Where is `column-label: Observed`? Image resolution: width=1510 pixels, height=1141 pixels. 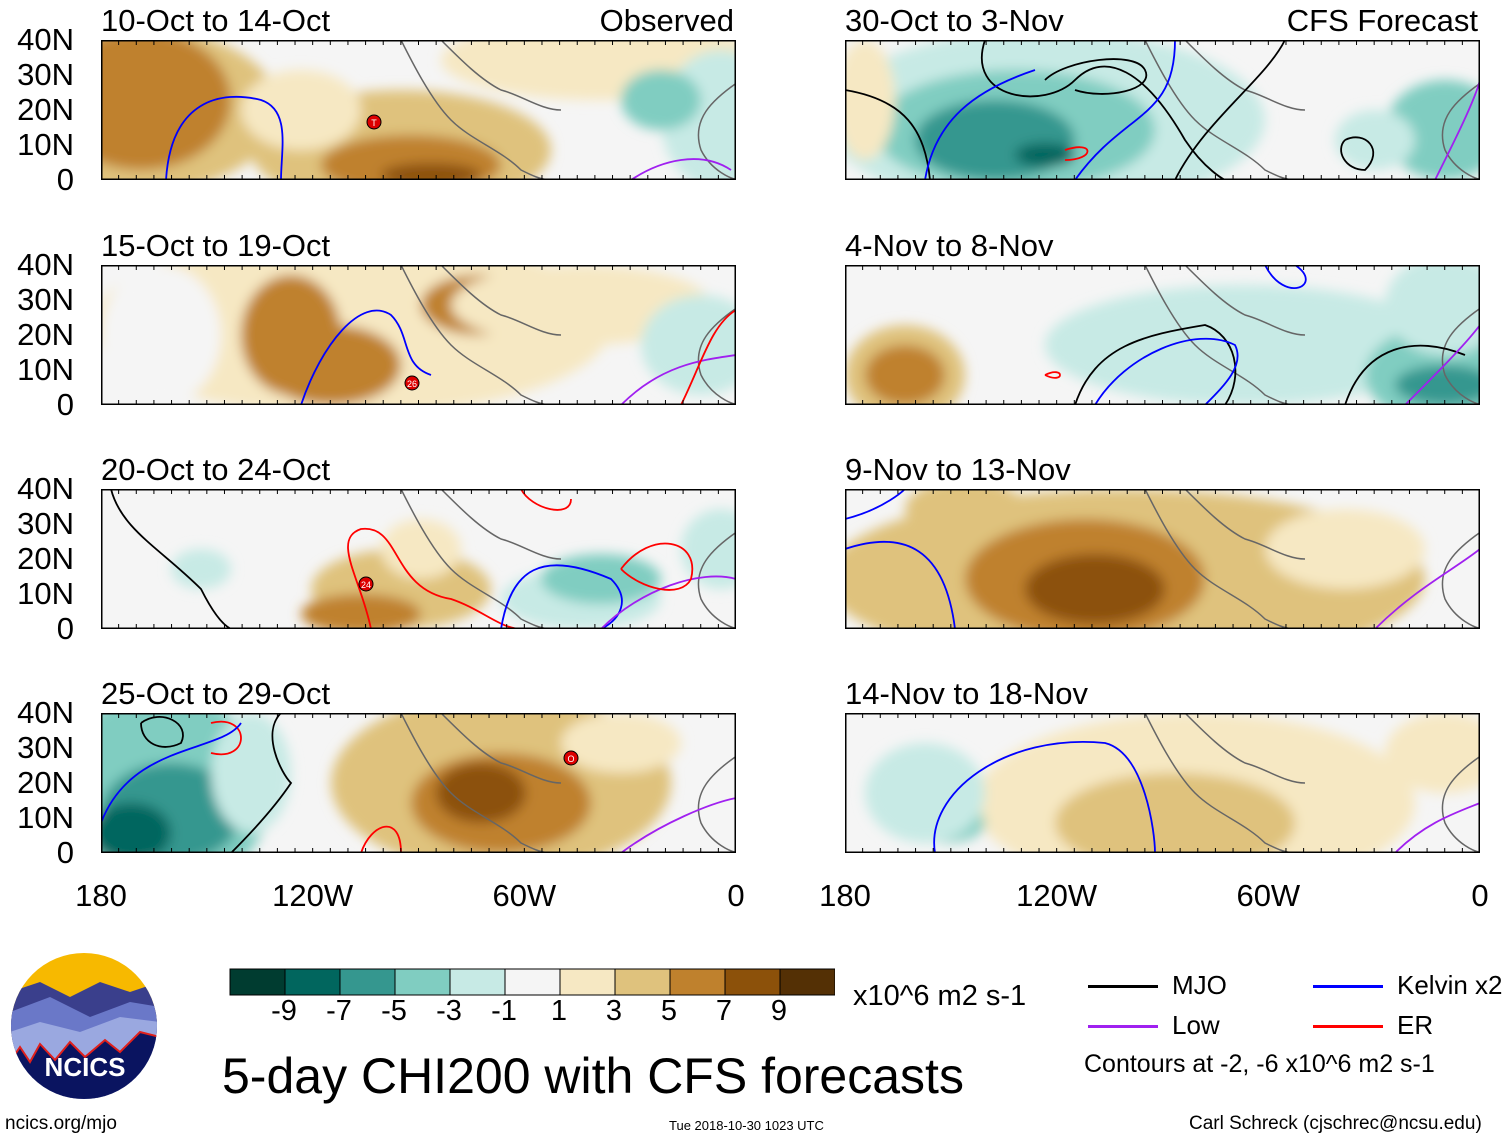
column-label: Observed is located at coordinates (666, 20).